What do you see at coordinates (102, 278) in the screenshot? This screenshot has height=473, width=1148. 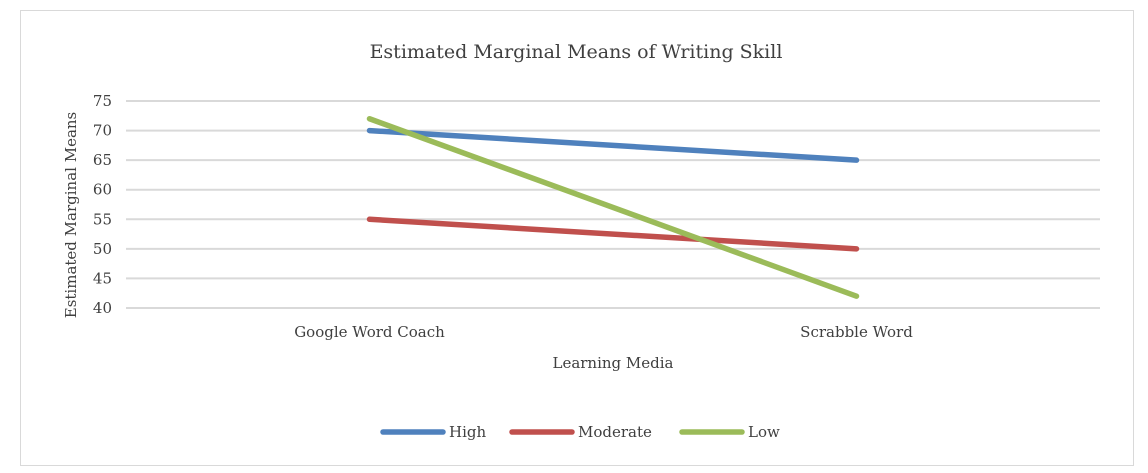 I see `y-tick-label: 45` at bounding box center [102, 278].